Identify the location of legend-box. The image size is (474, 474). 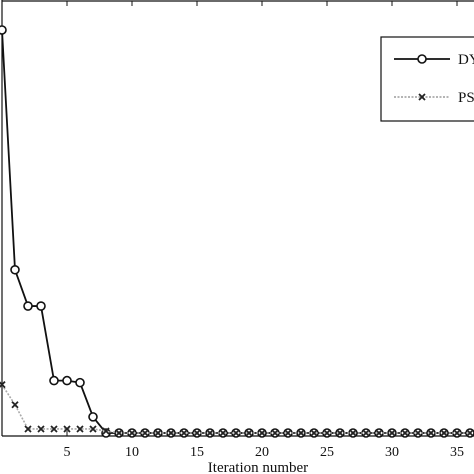
(427, 79).